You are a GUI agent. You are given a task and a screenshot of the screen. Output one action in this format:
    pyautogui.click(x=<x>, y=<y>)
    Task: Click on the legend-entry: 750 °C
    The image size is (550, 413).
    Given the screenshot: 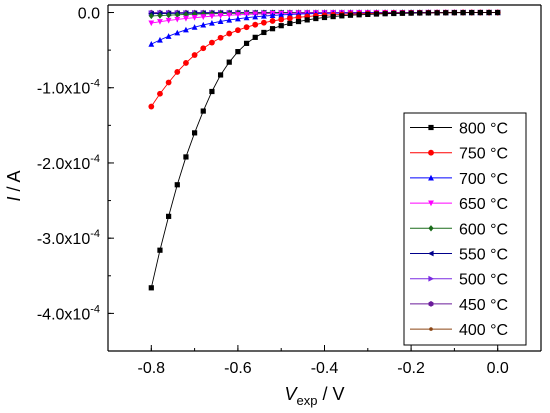 What is the action you would take?
    pyautogui.click(x=459, y=154)
    